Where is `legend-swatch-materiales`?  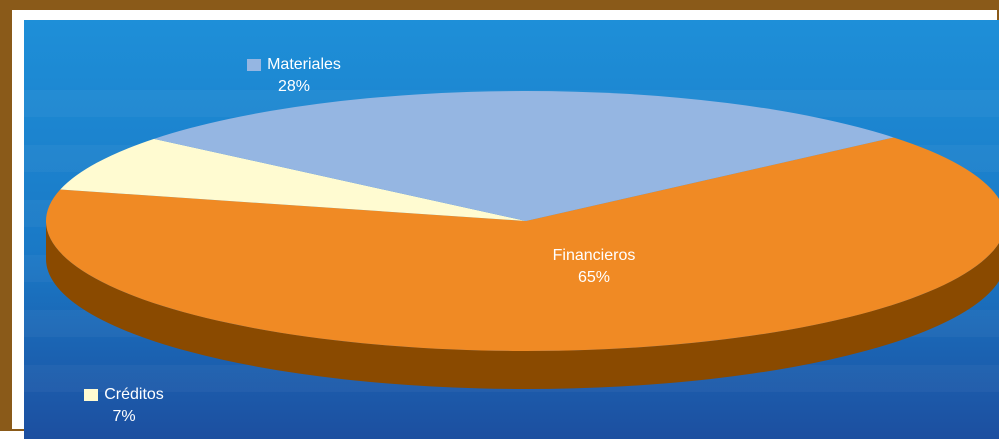 legend-swatch-materiales is located at coordinates (254, 65).